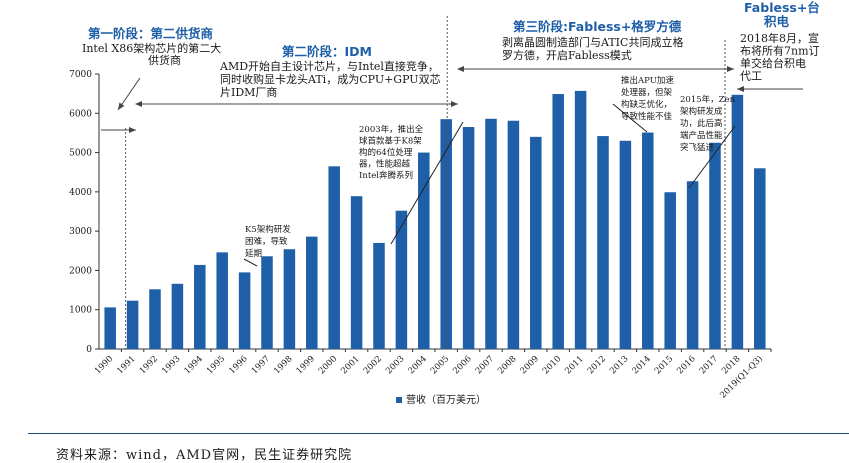 The image size is (849, 463). Describe the element at coordinates (379, 295) in the screenshot. I see `bar-2002` at that location.